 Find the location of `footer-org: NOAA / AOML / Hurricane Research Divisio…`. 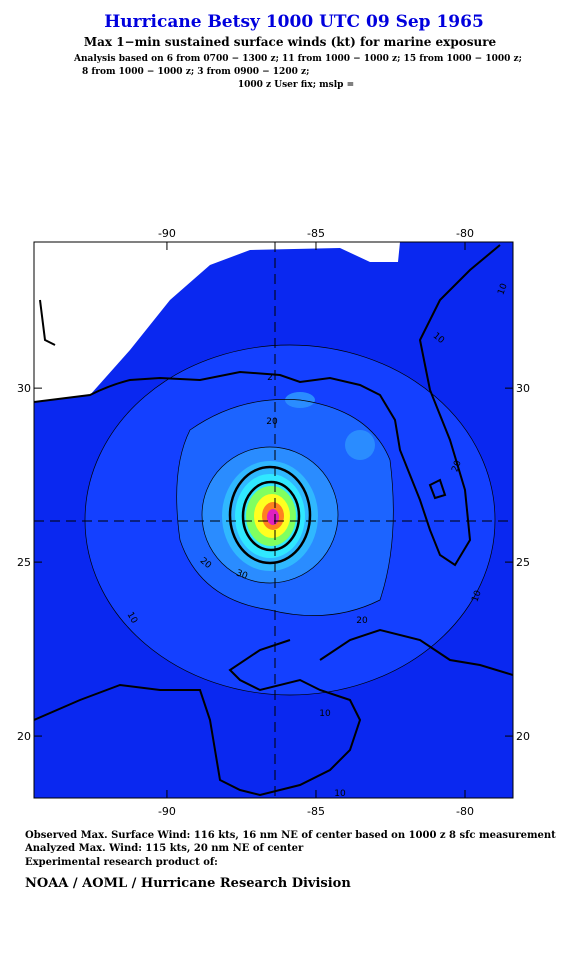

footer-org: NOAA / AOML / Hurricane Research Divisio… is located at coordinates (188, 883).